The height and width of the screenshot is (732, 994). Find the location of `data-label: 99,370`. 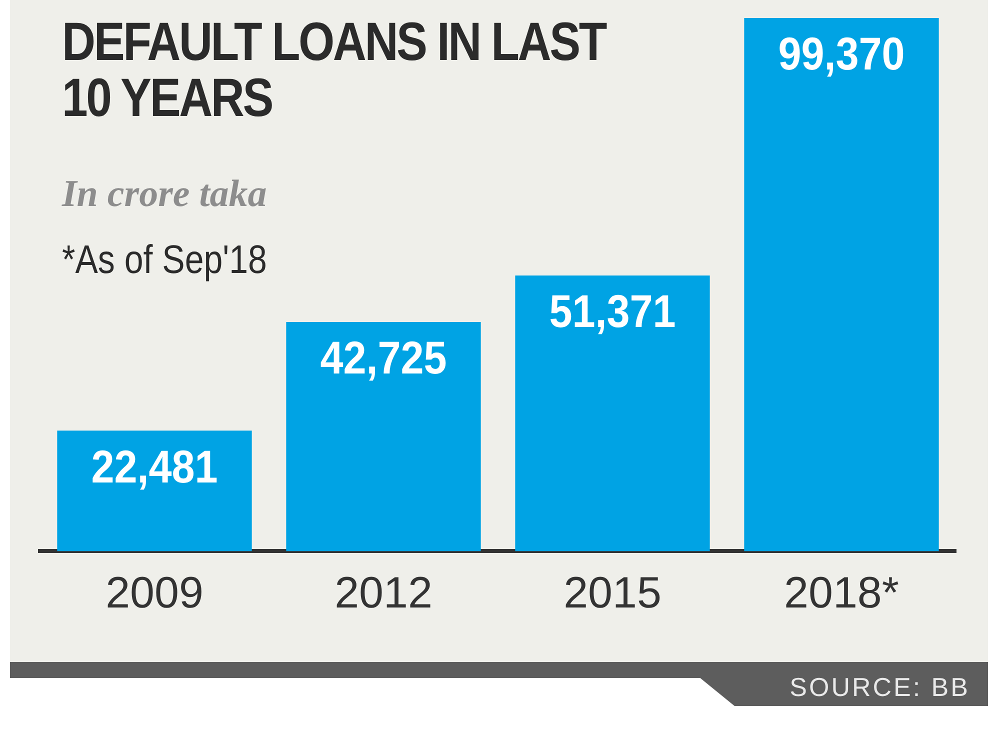

data-label: 99,370 is located at coordinates (841, 54).